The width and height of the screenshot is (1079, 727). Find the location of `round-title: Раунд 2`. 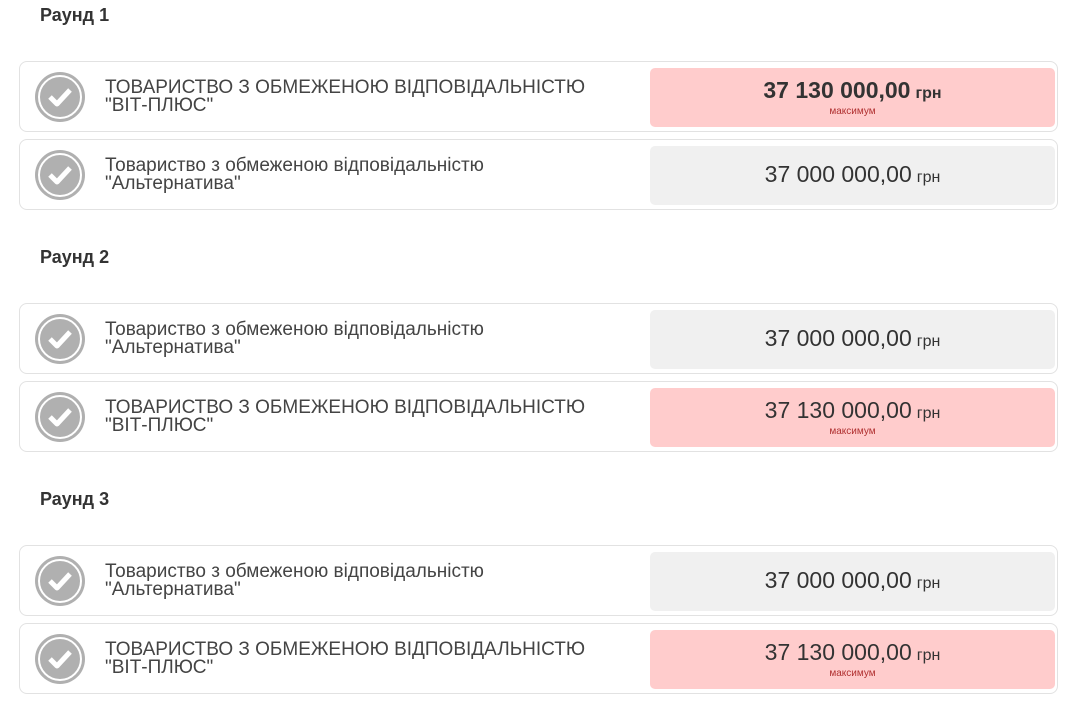

round-title: Раунд 2 is located at coordinates (75, 257).